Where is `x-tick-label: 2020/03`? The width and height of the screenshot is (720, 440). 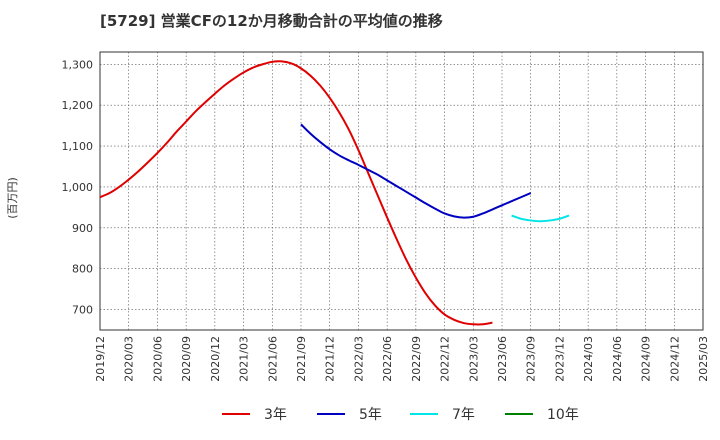 x-tick-label: 2020/03 is located at coordinates (129, 359).